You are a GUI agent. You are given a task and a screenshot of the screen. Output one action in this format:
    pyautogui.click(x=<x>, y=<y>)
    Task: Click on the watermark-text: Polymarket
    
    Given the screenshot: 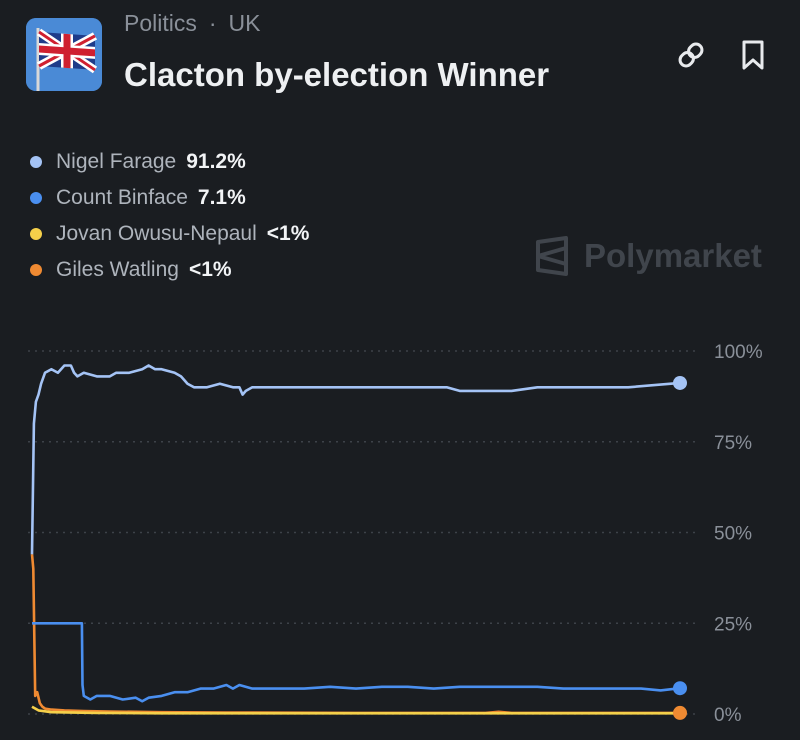 What is the action you would take?
    pyautogui.click(x=673, y=255)
    